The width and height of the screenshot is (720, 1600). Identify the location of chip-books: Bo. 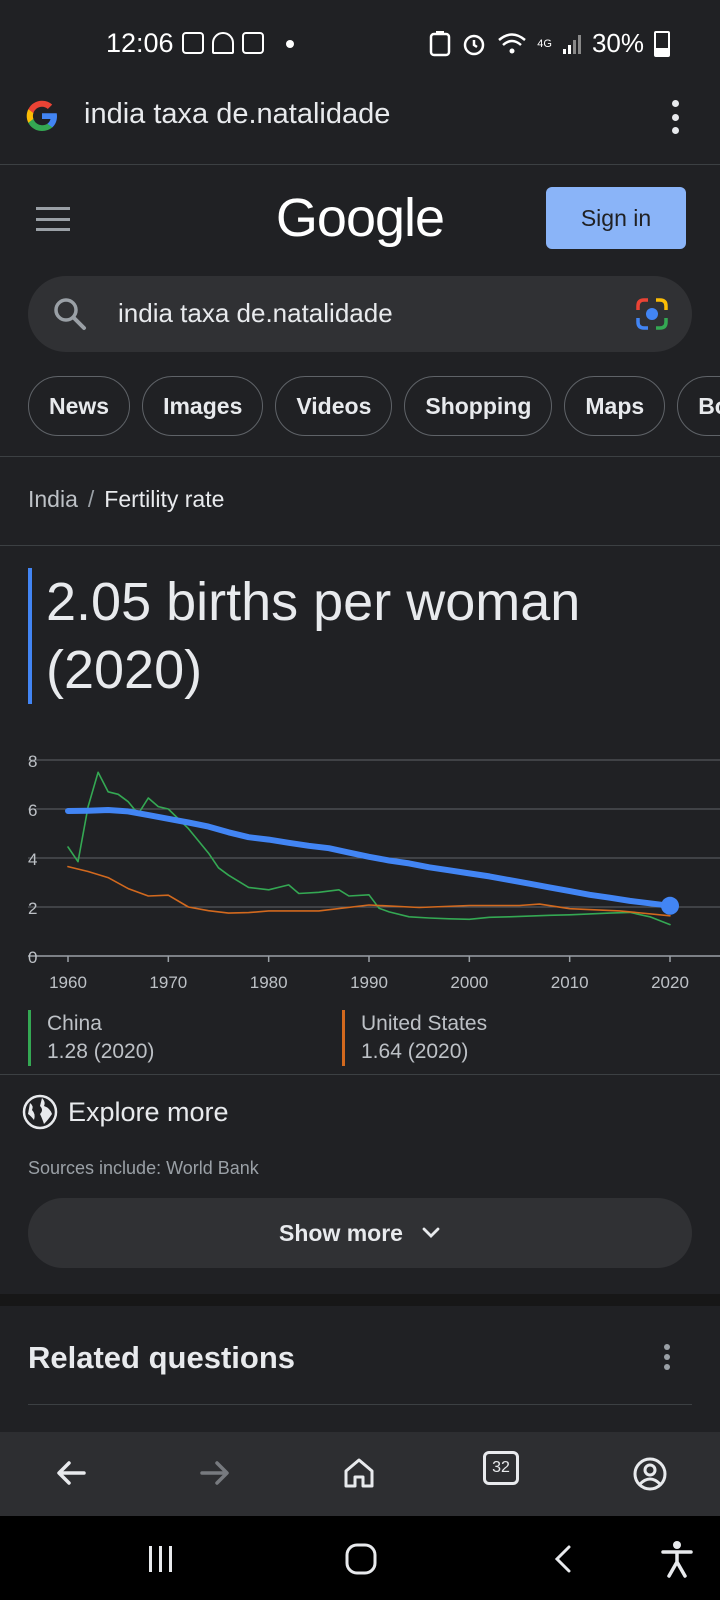
(698, 406).